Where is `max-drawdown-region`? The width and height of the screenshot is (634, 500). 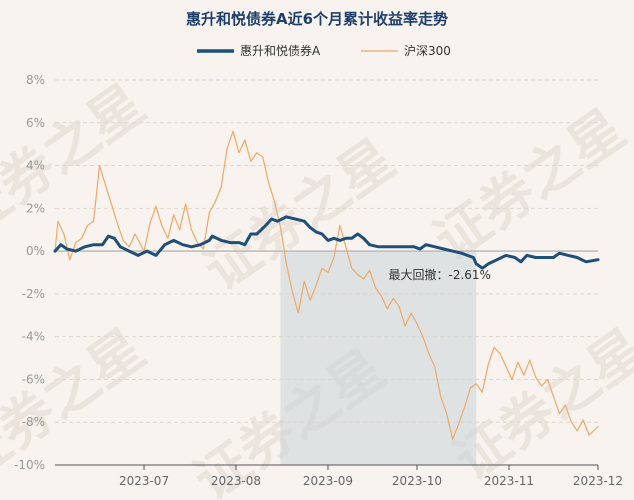 max-drawdown-region is located at coordinates (378, 358).